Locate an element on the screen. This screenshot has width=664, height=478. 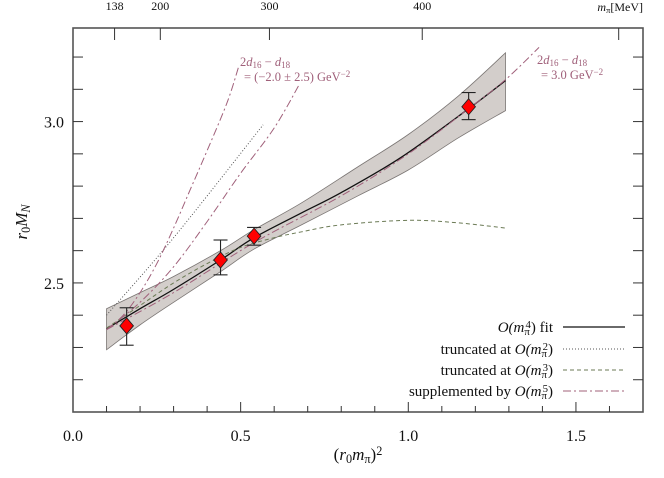
label-part: [MeV] is located at coordinates (626, 7).